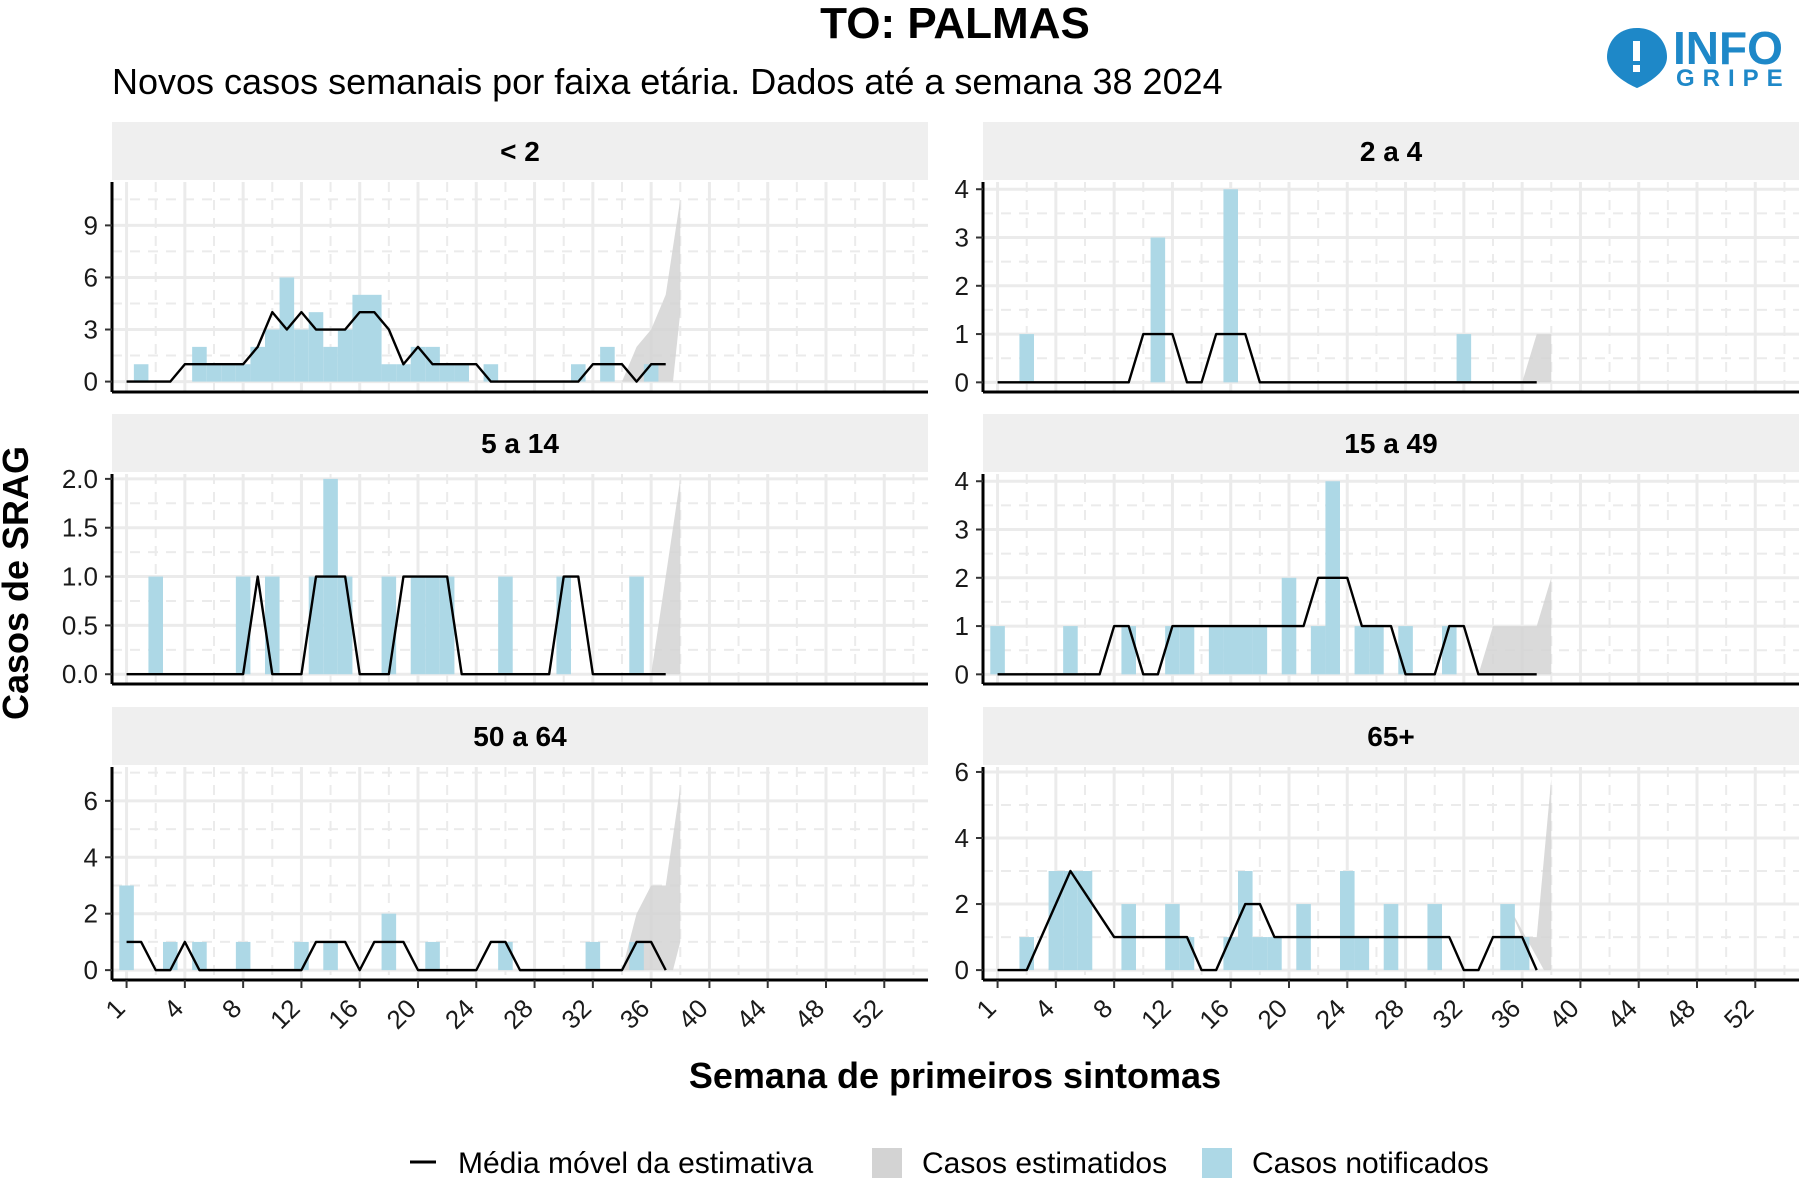 The height and width of the screenshot is (1200, 1800). Describe the element at coordinates (1564, 1014) in the screenshot. I see `x-tick-label: 40` at that location.